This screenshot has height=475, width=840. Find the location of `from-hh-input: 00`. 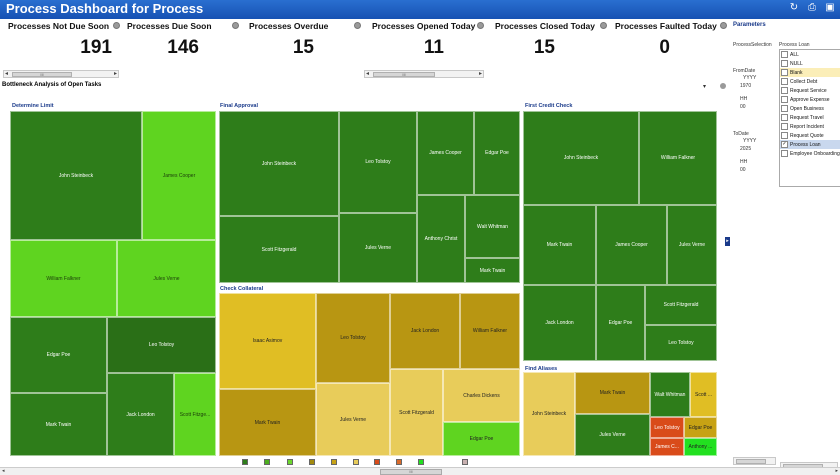

from-hh-input: 00 is located at coordinates (743, 107).